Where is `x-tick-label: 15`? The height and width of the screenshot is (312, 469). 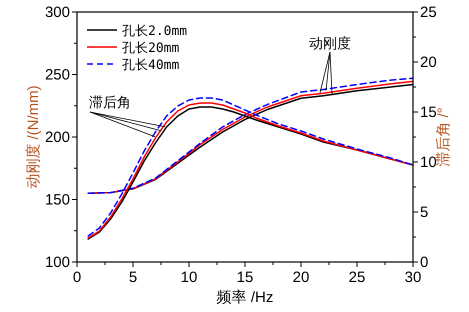 x-tick-label: 15 is located at coordinates (245, 277).